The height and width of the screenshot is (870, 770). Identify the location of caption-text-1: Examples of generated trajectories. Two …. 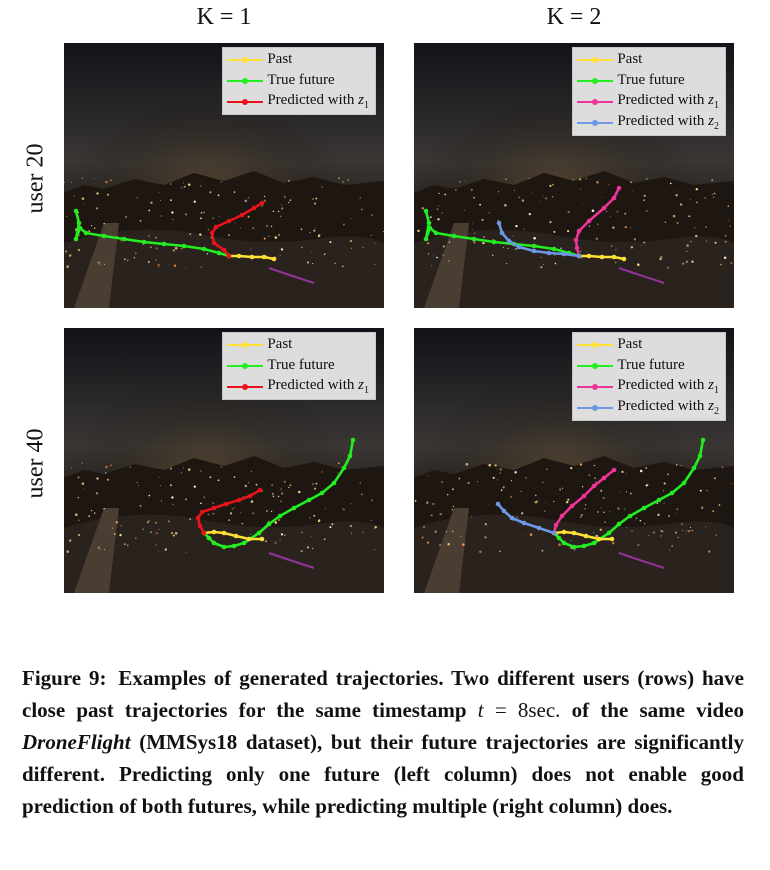
(383, 694).